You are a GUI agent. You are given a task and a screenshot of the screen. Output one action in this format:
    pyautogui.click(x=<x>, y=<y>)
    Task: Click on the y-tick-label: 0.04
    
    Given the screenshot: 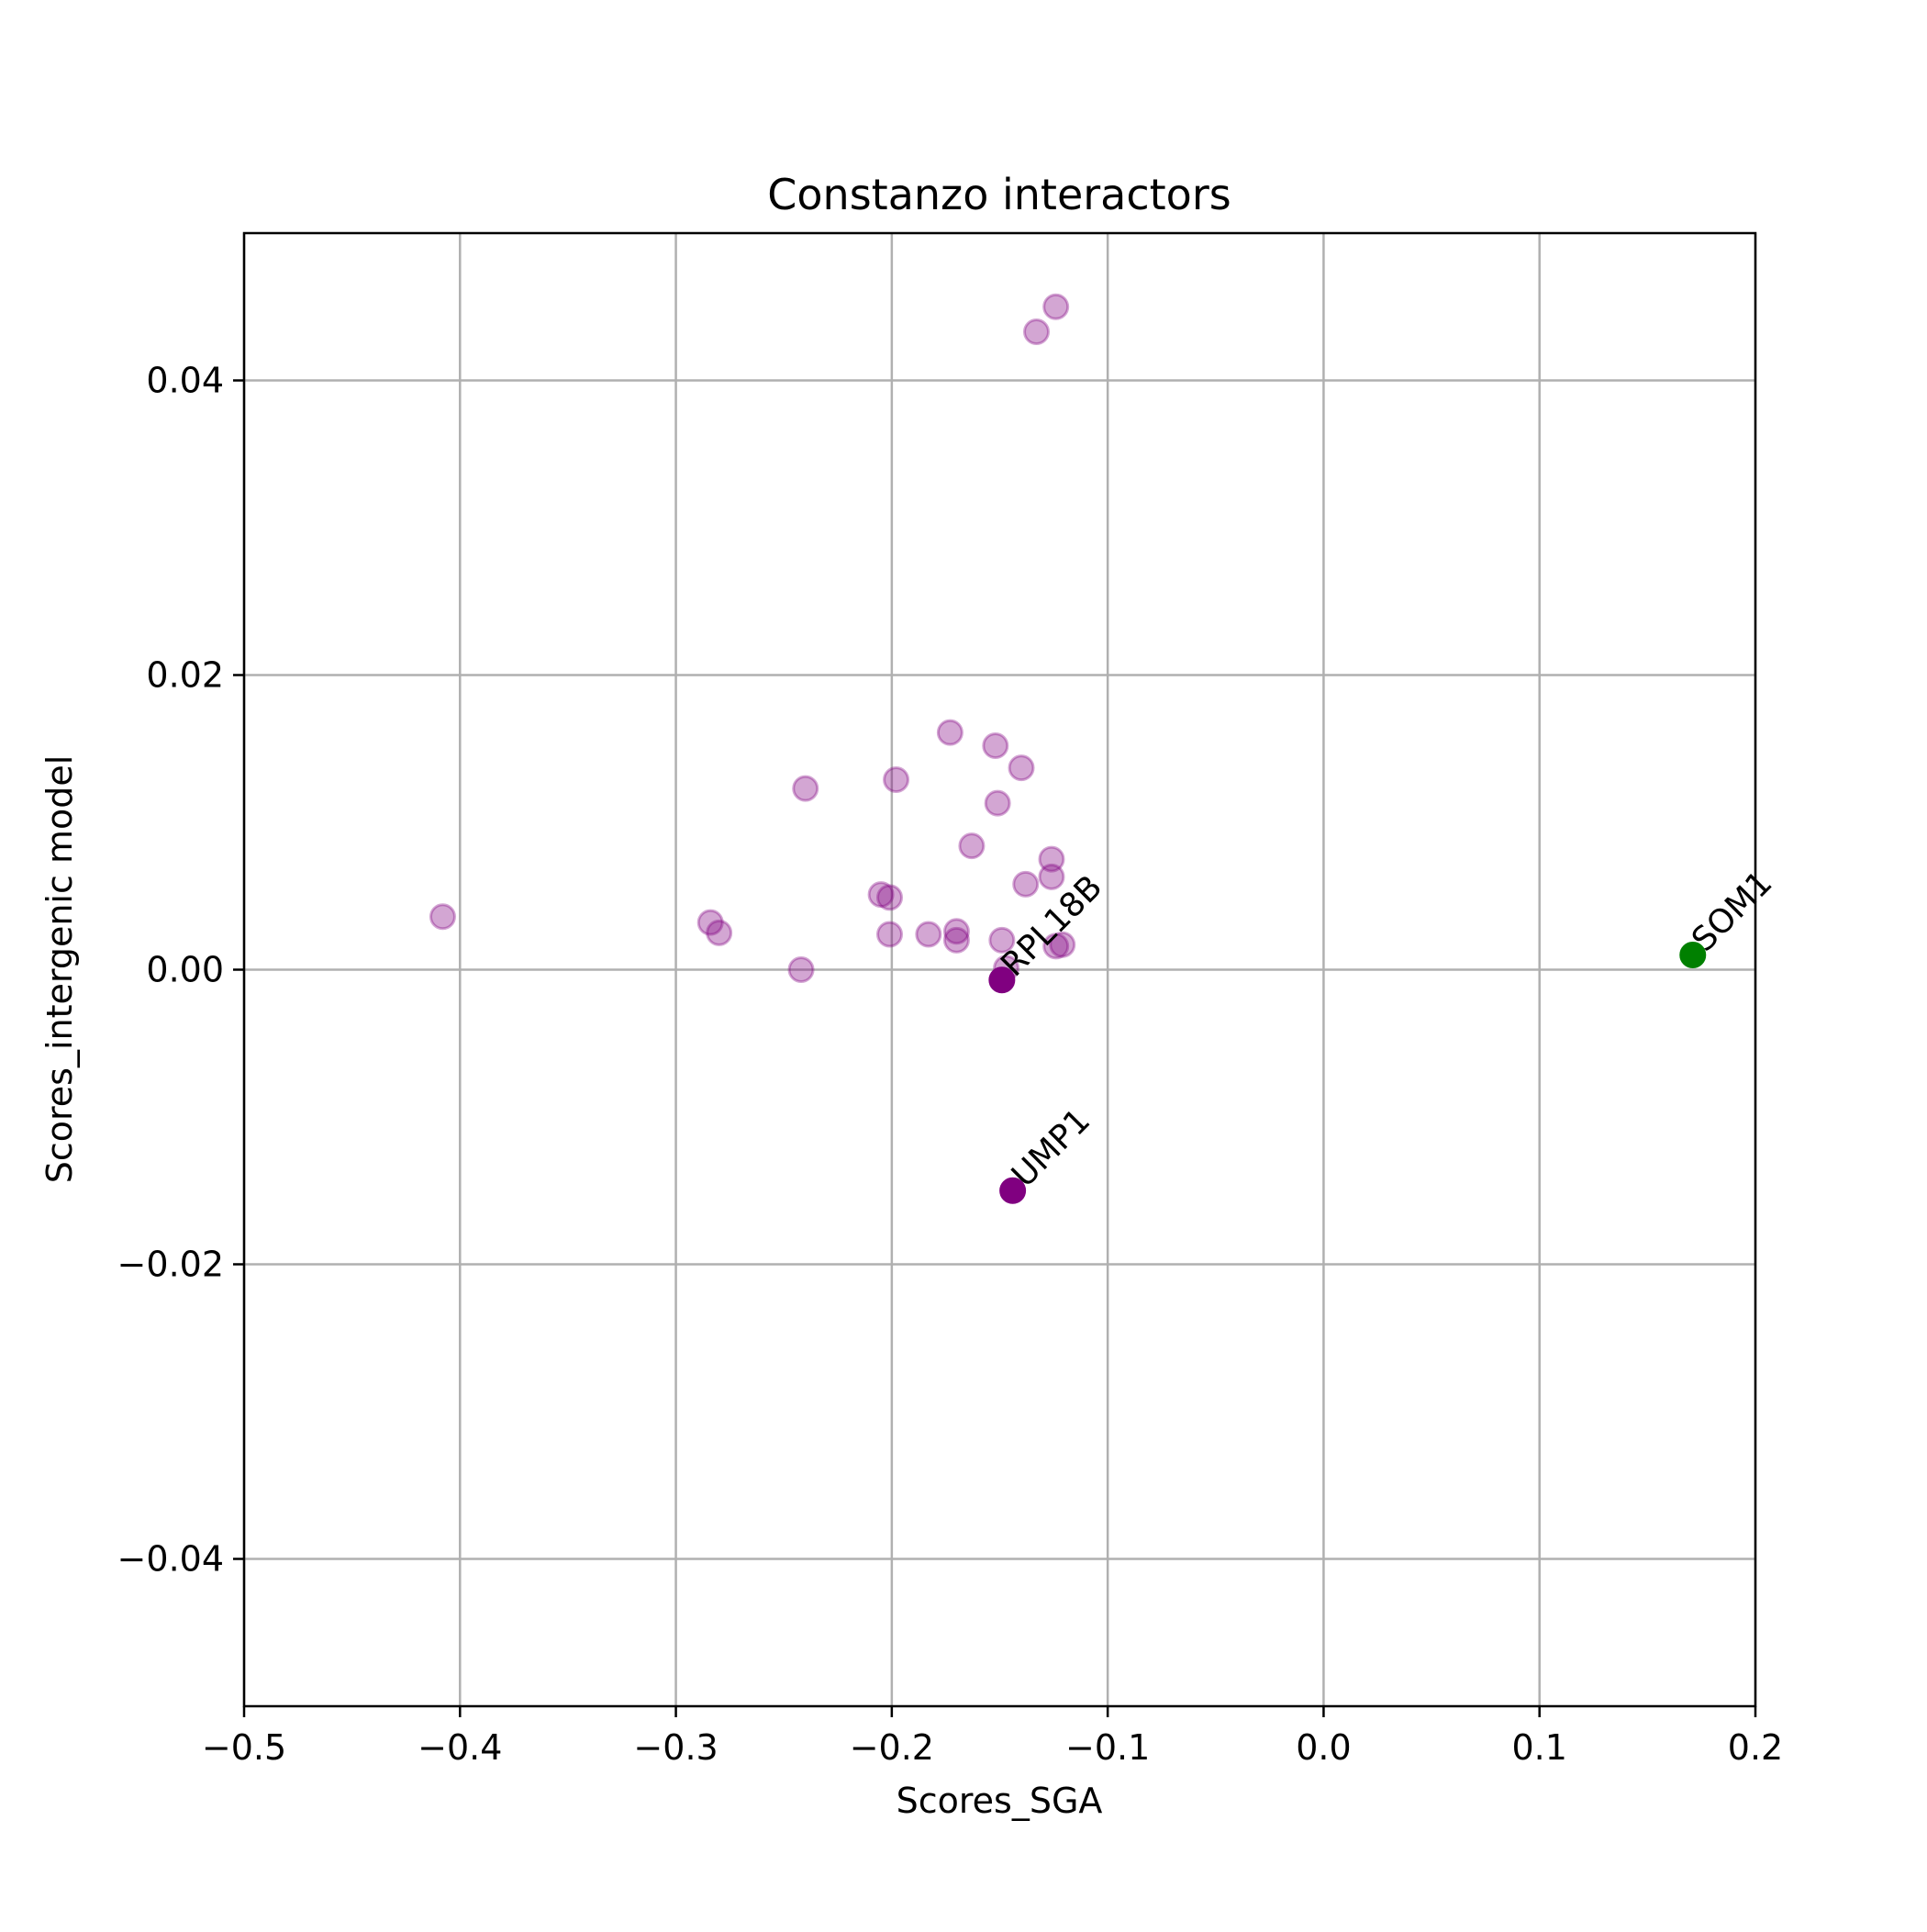 What is the action you would take?
    pyautogui.click(x=185, y=381)
    